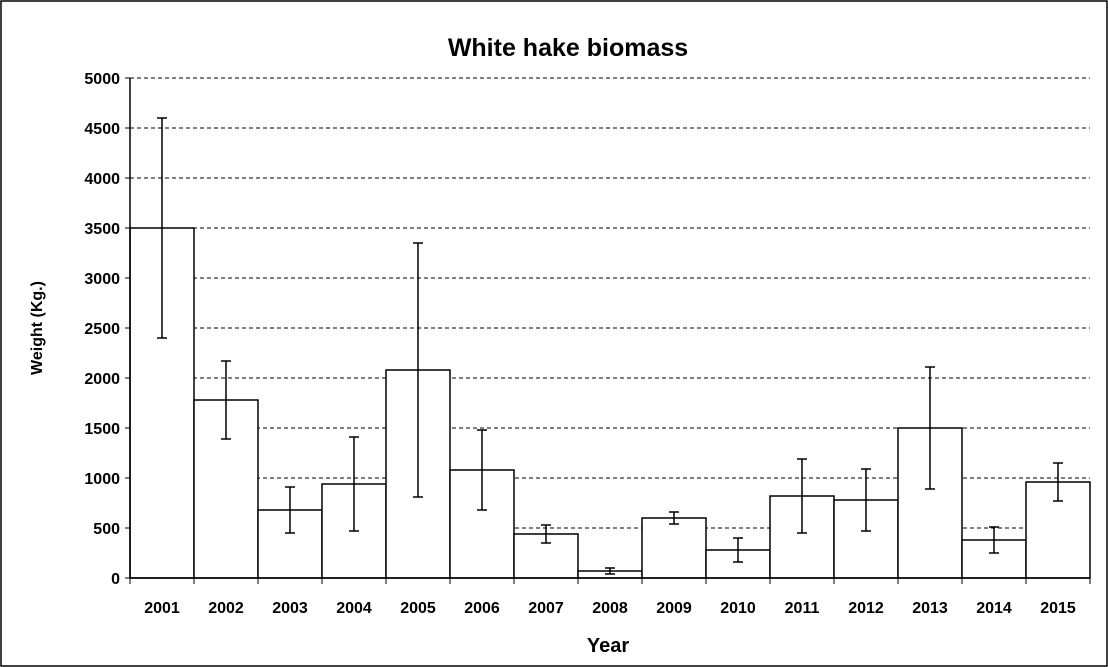 Image resolution: width=1108 pixels, height=667 pixels. Describe the element at coordinates (482, 608) in the screenshot. I see `x-tick-label: 2006` at that location.